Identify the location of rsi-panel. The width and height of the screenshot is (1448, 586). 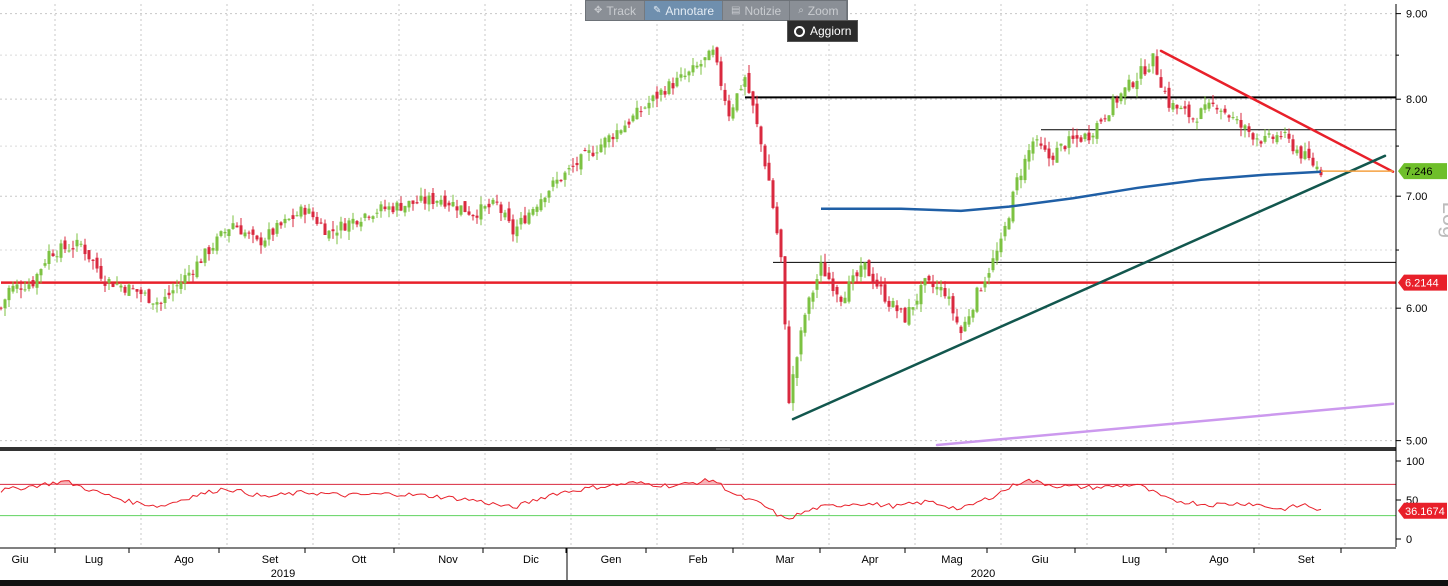
(698, 498).